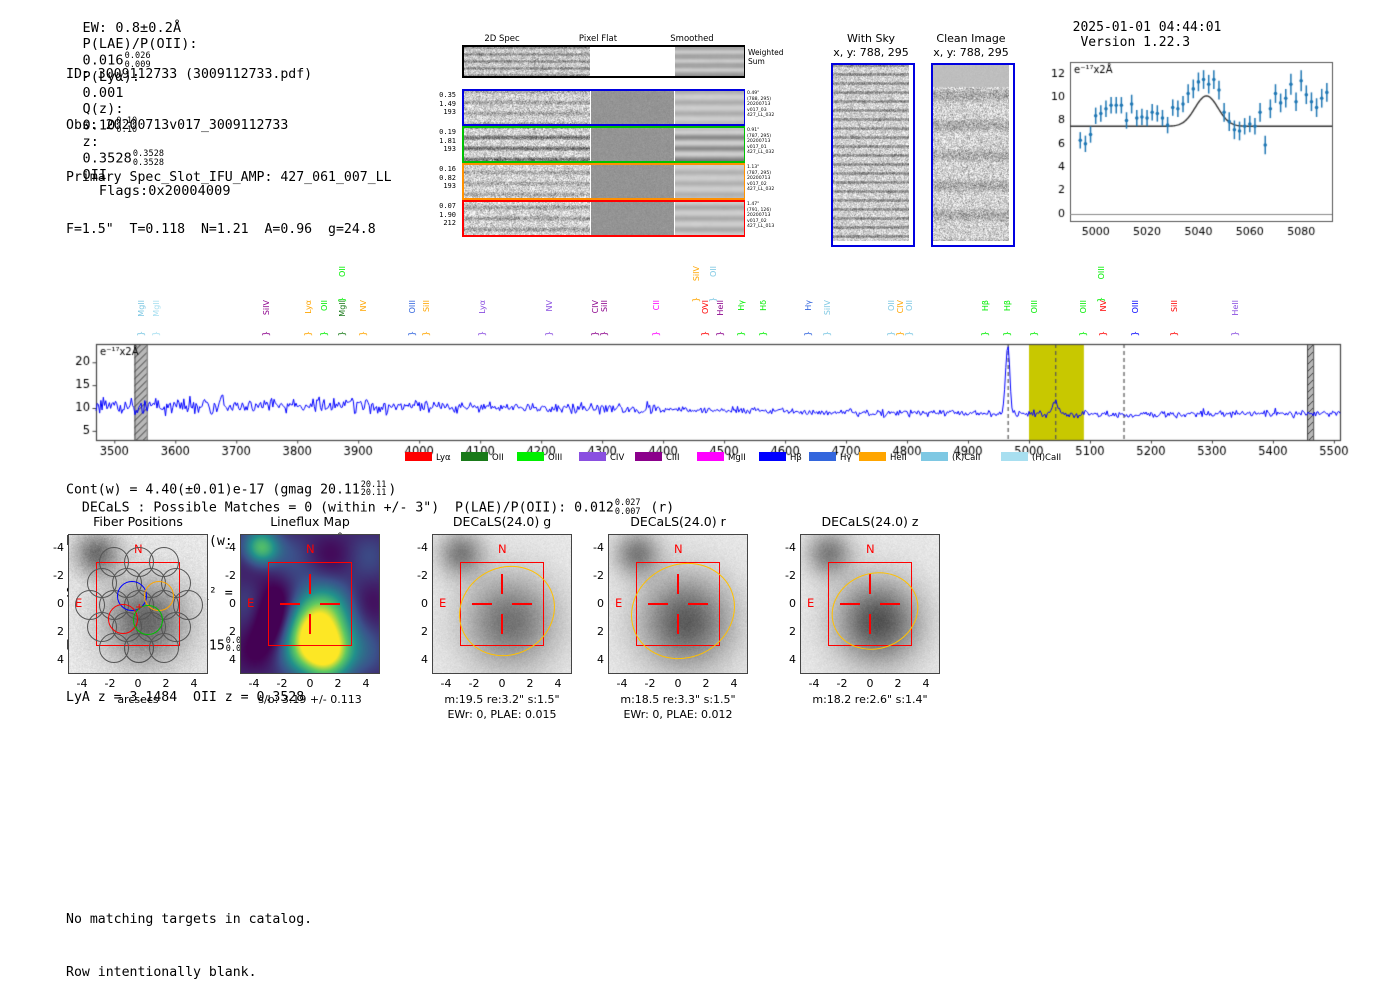 This screenshot has width=1400, height=999. What do you see at coordinates (527, 61) in the screenshot?
I see `weighted-sum-2dspec` at bounding box center [527, 61].